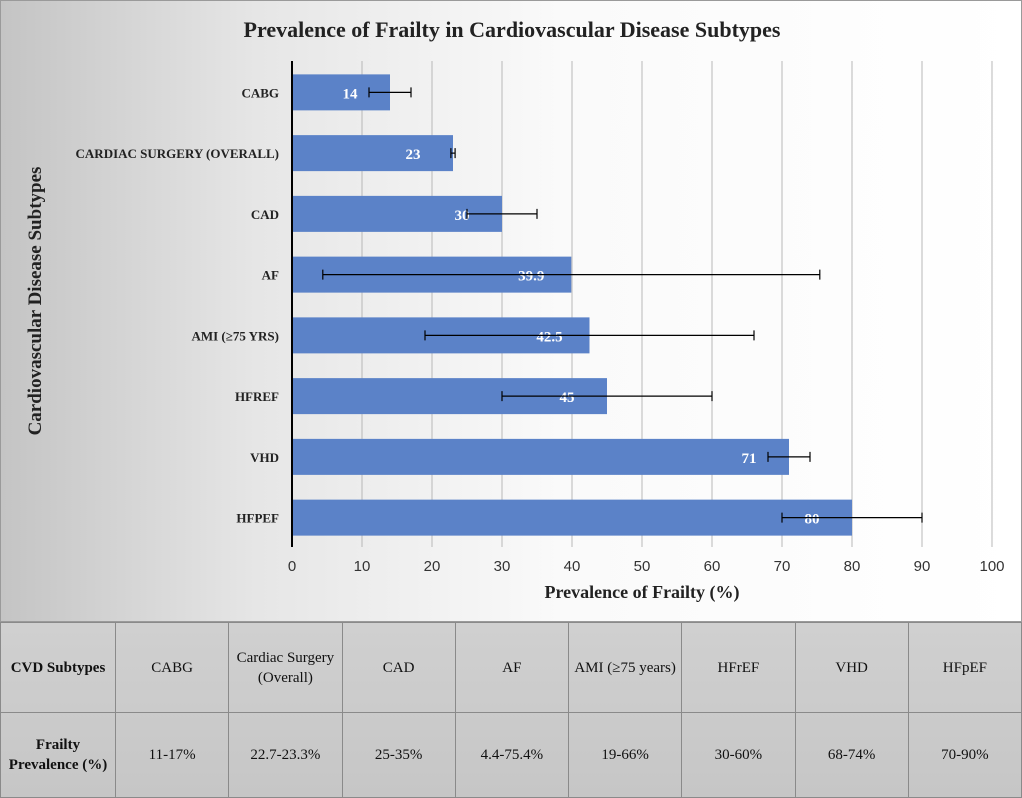 Image resolution: width=1022 pixels, height=798 pixels. I want to click on table-cell-prevalence: 68-74%, so click(851, 755).